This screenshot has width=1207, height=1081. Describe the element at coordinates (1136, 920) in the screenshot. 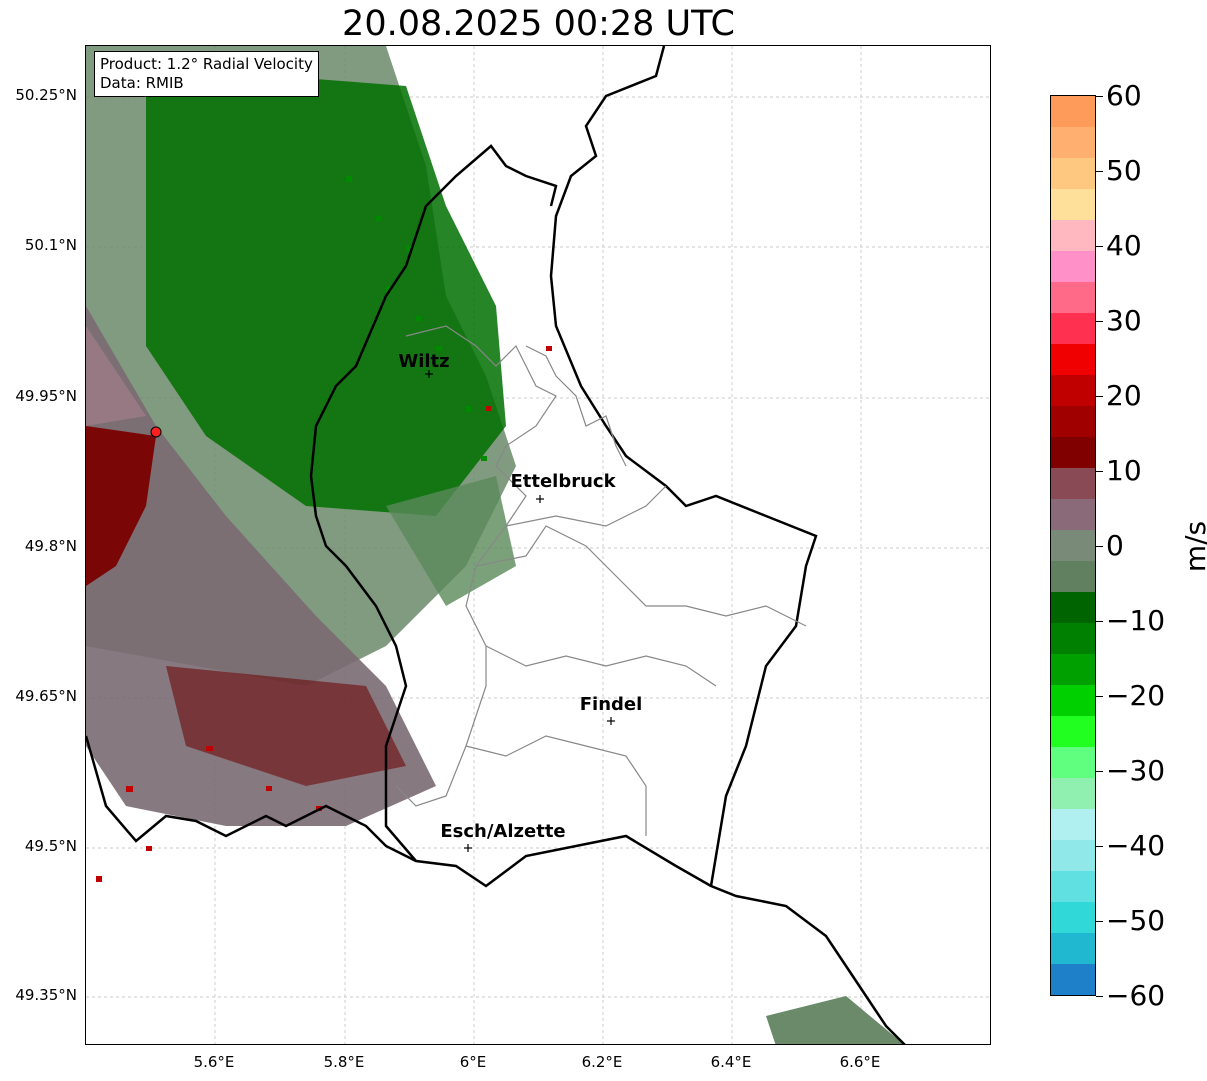

I see `colorbar-tick-label: −50` at that location.